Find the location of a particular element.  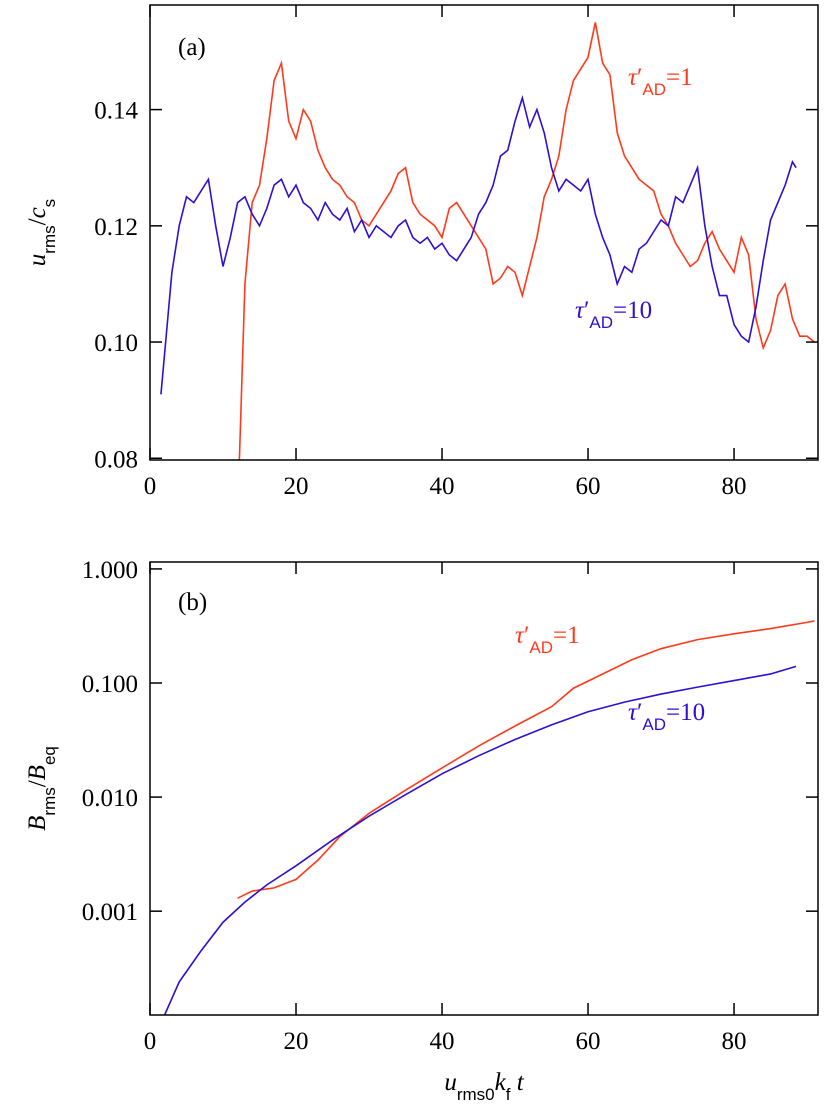

text-run: (a) is located at coordinates (192, 47).